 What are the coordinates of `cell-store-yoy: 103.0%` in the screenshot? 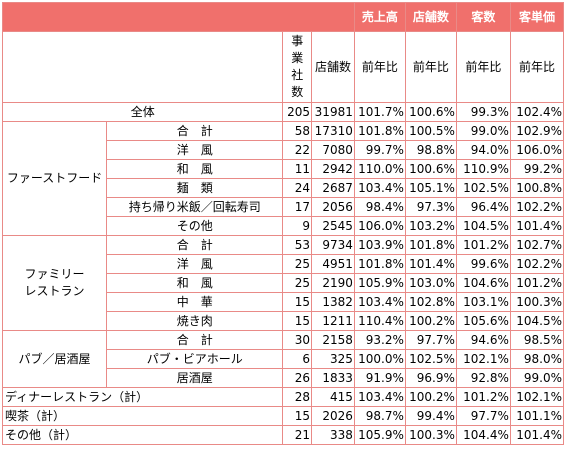 It's located at (430, 283).